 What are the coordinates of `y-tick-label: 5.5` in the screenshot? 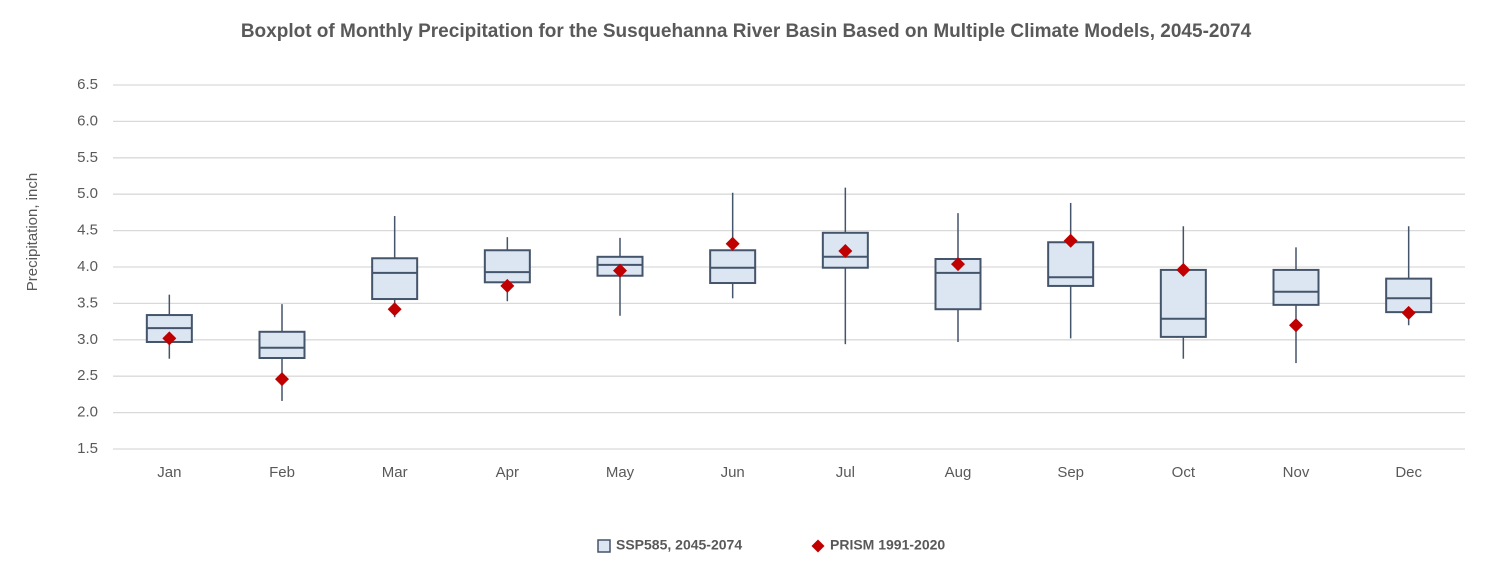 It's located at (87, 157).